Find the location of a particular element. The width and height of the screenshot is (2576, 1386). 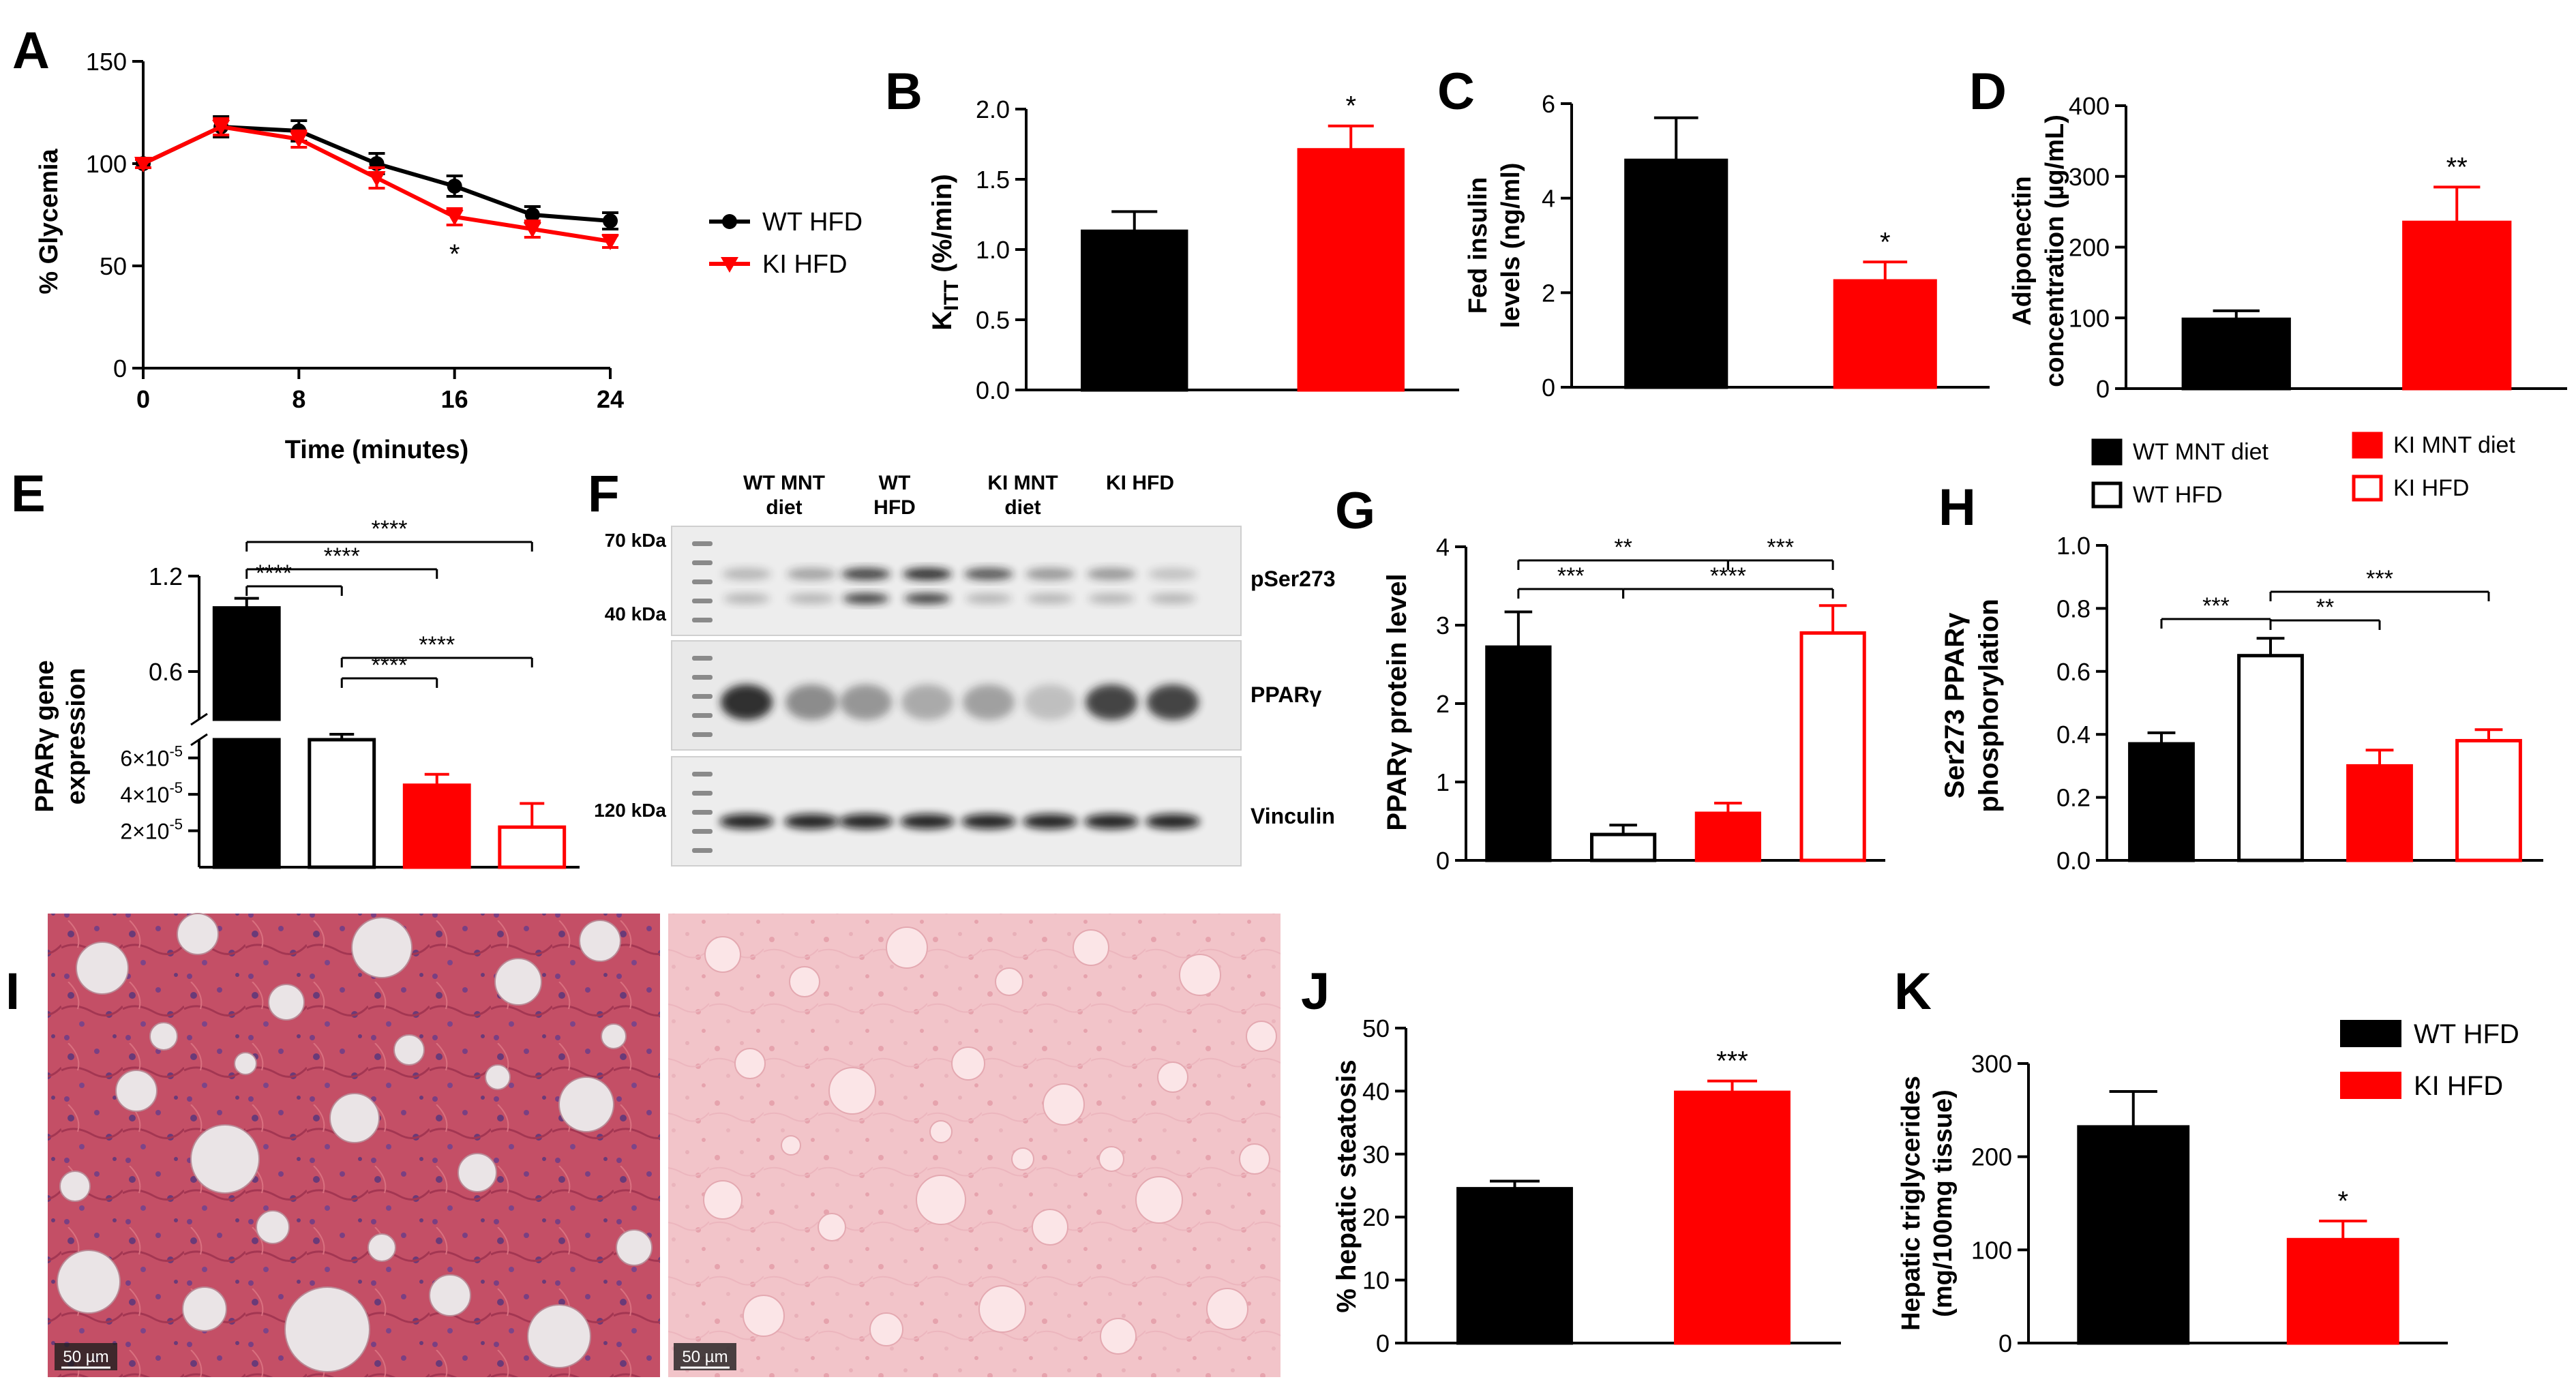

y-tick-label: 6 is located at coordinates (1548, 104).